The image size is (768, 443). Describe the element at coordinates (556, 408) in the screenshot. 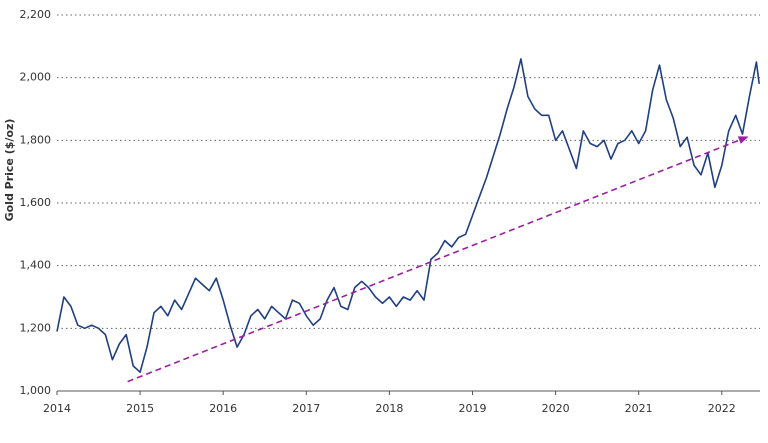

I see `x-tick-label: 2020` at that location.